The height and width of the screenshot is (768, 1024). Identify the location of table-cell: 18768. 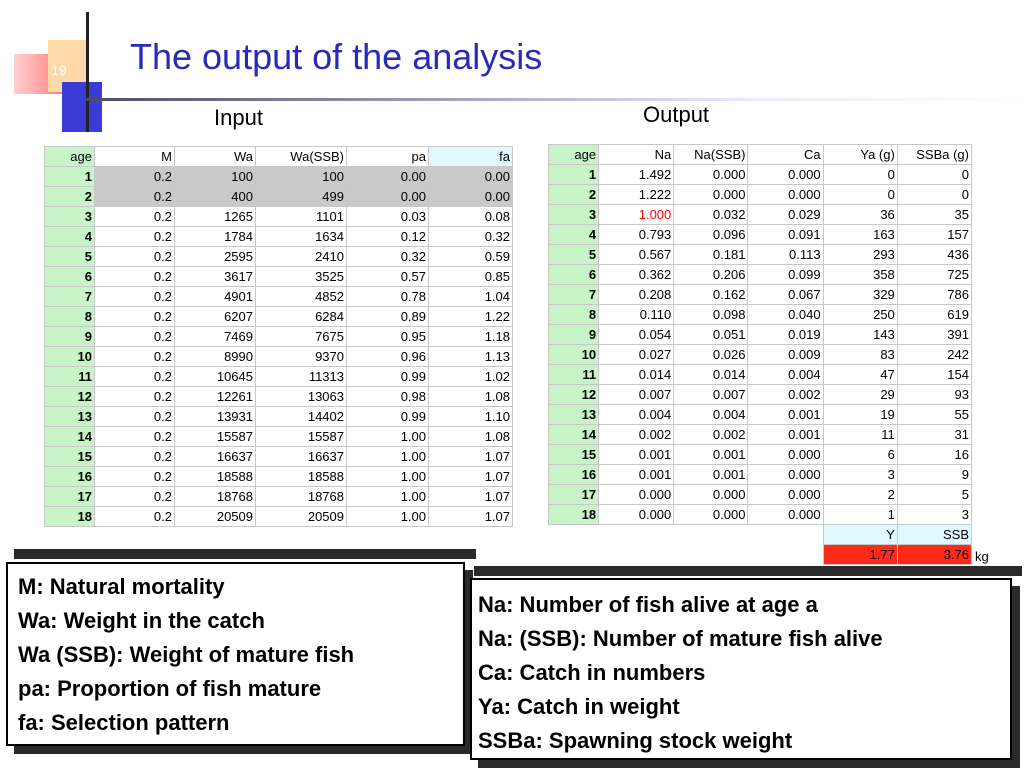
(215, 496).